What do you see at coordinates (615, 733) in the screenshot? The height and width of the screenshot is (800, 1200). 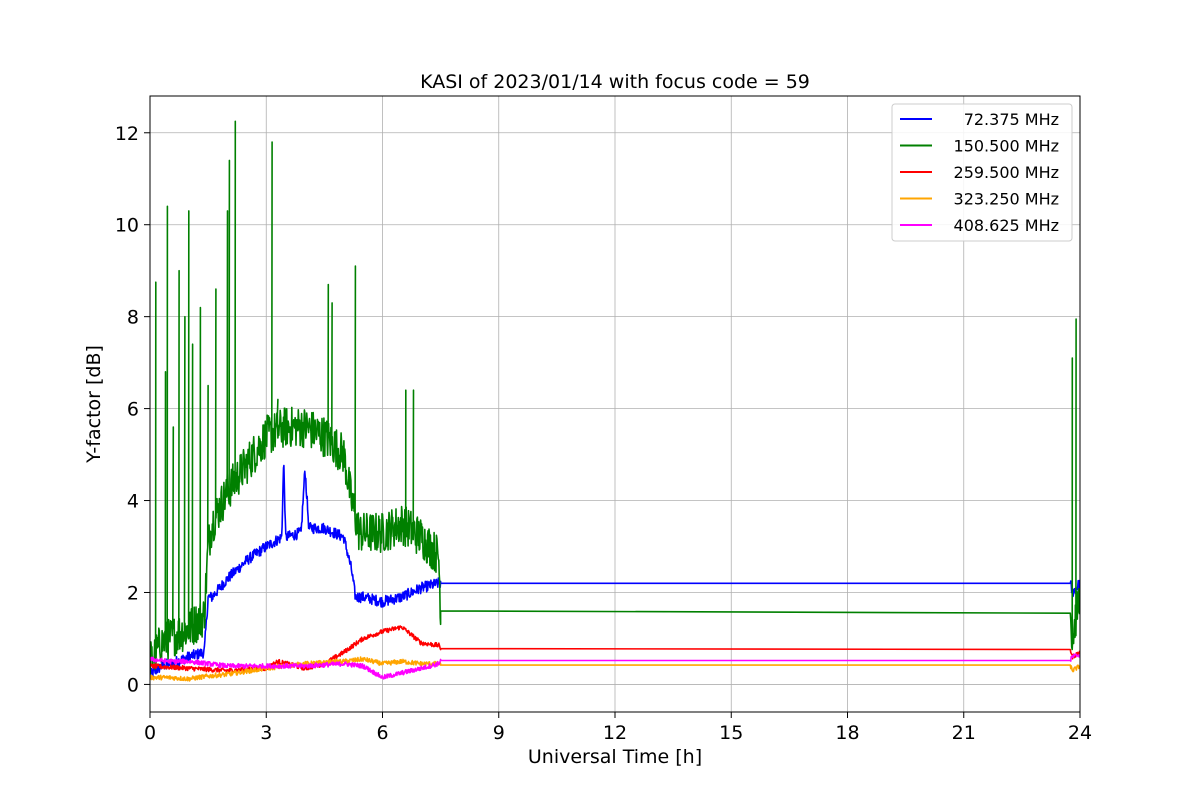 I see `x-tick-label: 12` at bounding box center [615, 733].